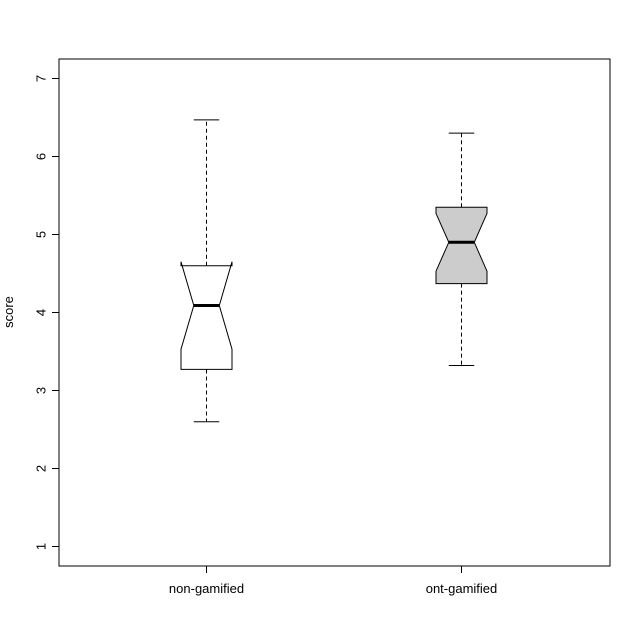  I want to click on box-non-gamified, so click(206, 271).